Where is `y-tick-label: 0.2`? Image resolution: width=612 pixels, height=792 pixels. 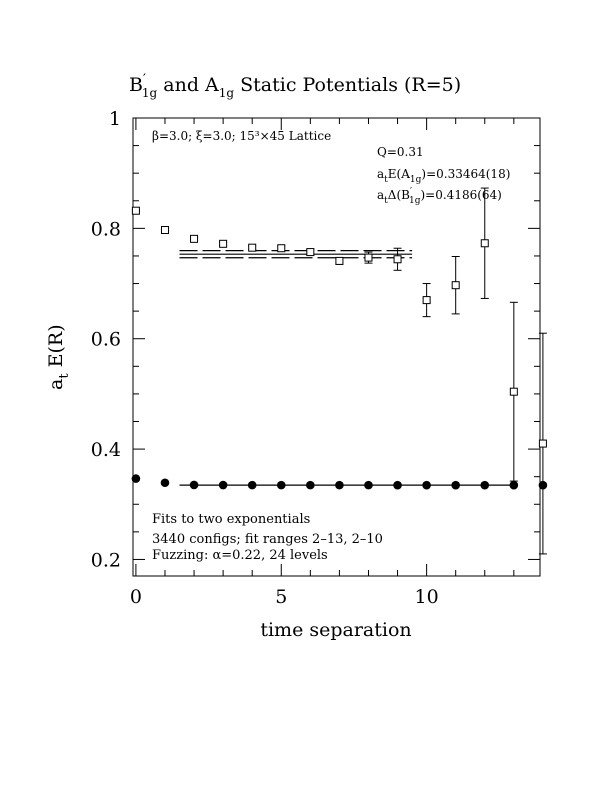 y-tick-label: 0.2 is located at coordinates (106, 560).